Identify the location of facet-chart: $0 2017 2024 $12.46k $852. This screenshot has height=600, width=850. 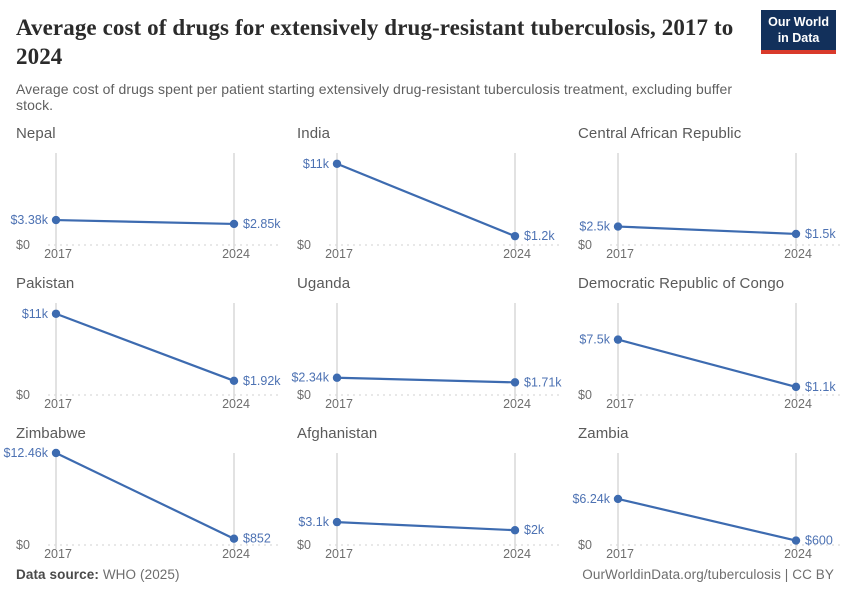
(142, 503).